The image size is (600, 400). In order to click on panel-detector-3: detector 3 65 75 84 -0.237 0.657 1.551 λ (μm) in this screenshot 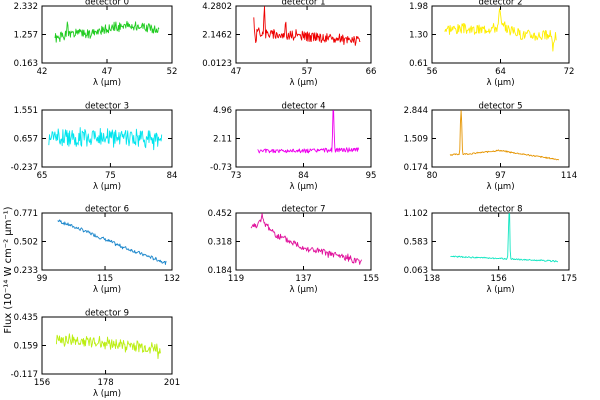, I will do `click(94, 147)`.